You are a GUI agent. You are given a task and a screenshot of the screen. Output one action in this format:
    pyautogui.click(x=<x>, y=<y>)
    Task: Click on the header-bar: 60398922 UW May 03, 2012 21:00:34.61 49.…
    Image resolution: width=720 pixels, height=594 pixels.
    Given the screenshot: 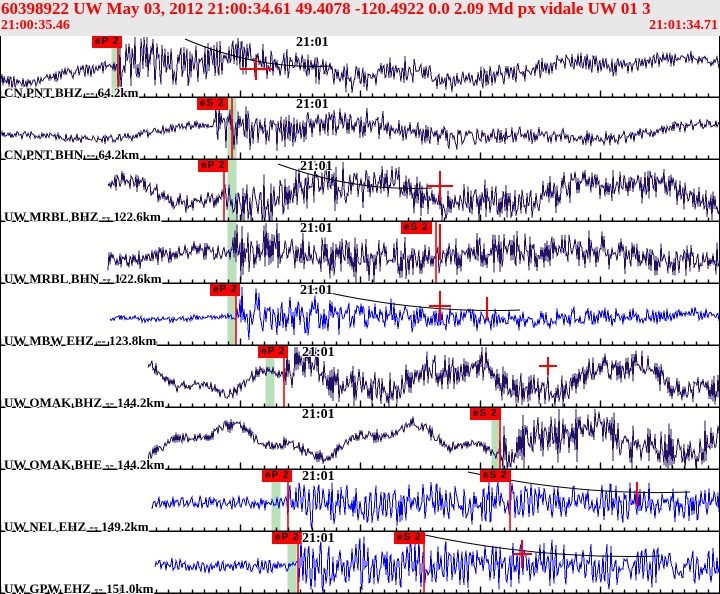 What is the action you would take?
    pyautogui.click(x=360, y=18)
    